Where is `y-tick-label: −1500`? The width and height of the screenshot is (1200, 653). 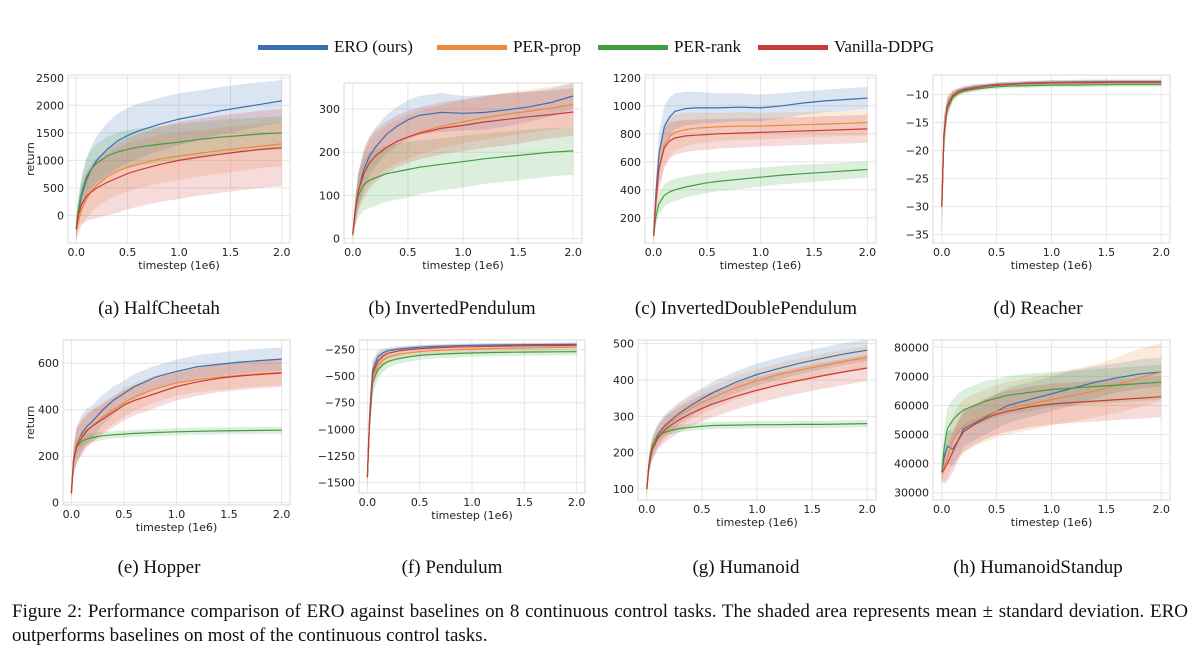 y-tick-label: −1500 is located at coordinates (336, 482).